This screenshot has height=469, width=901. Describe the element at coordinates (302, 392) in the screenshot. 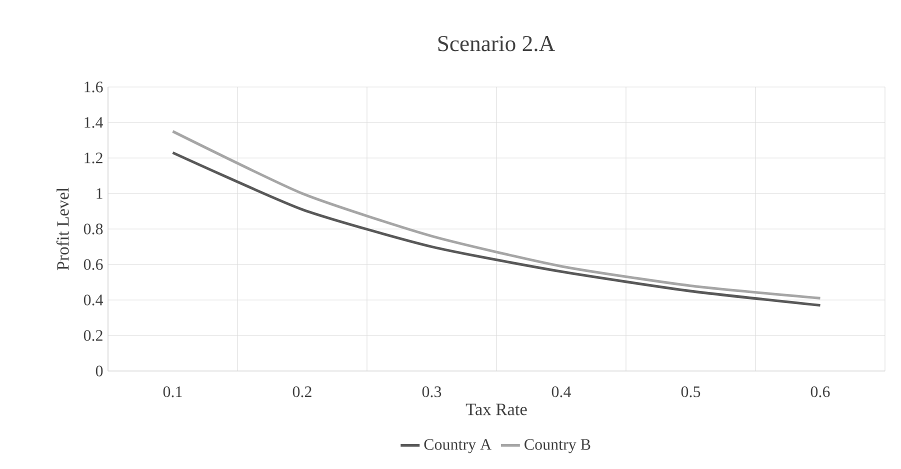

I see `x-tick-label: 0.2` at that location.